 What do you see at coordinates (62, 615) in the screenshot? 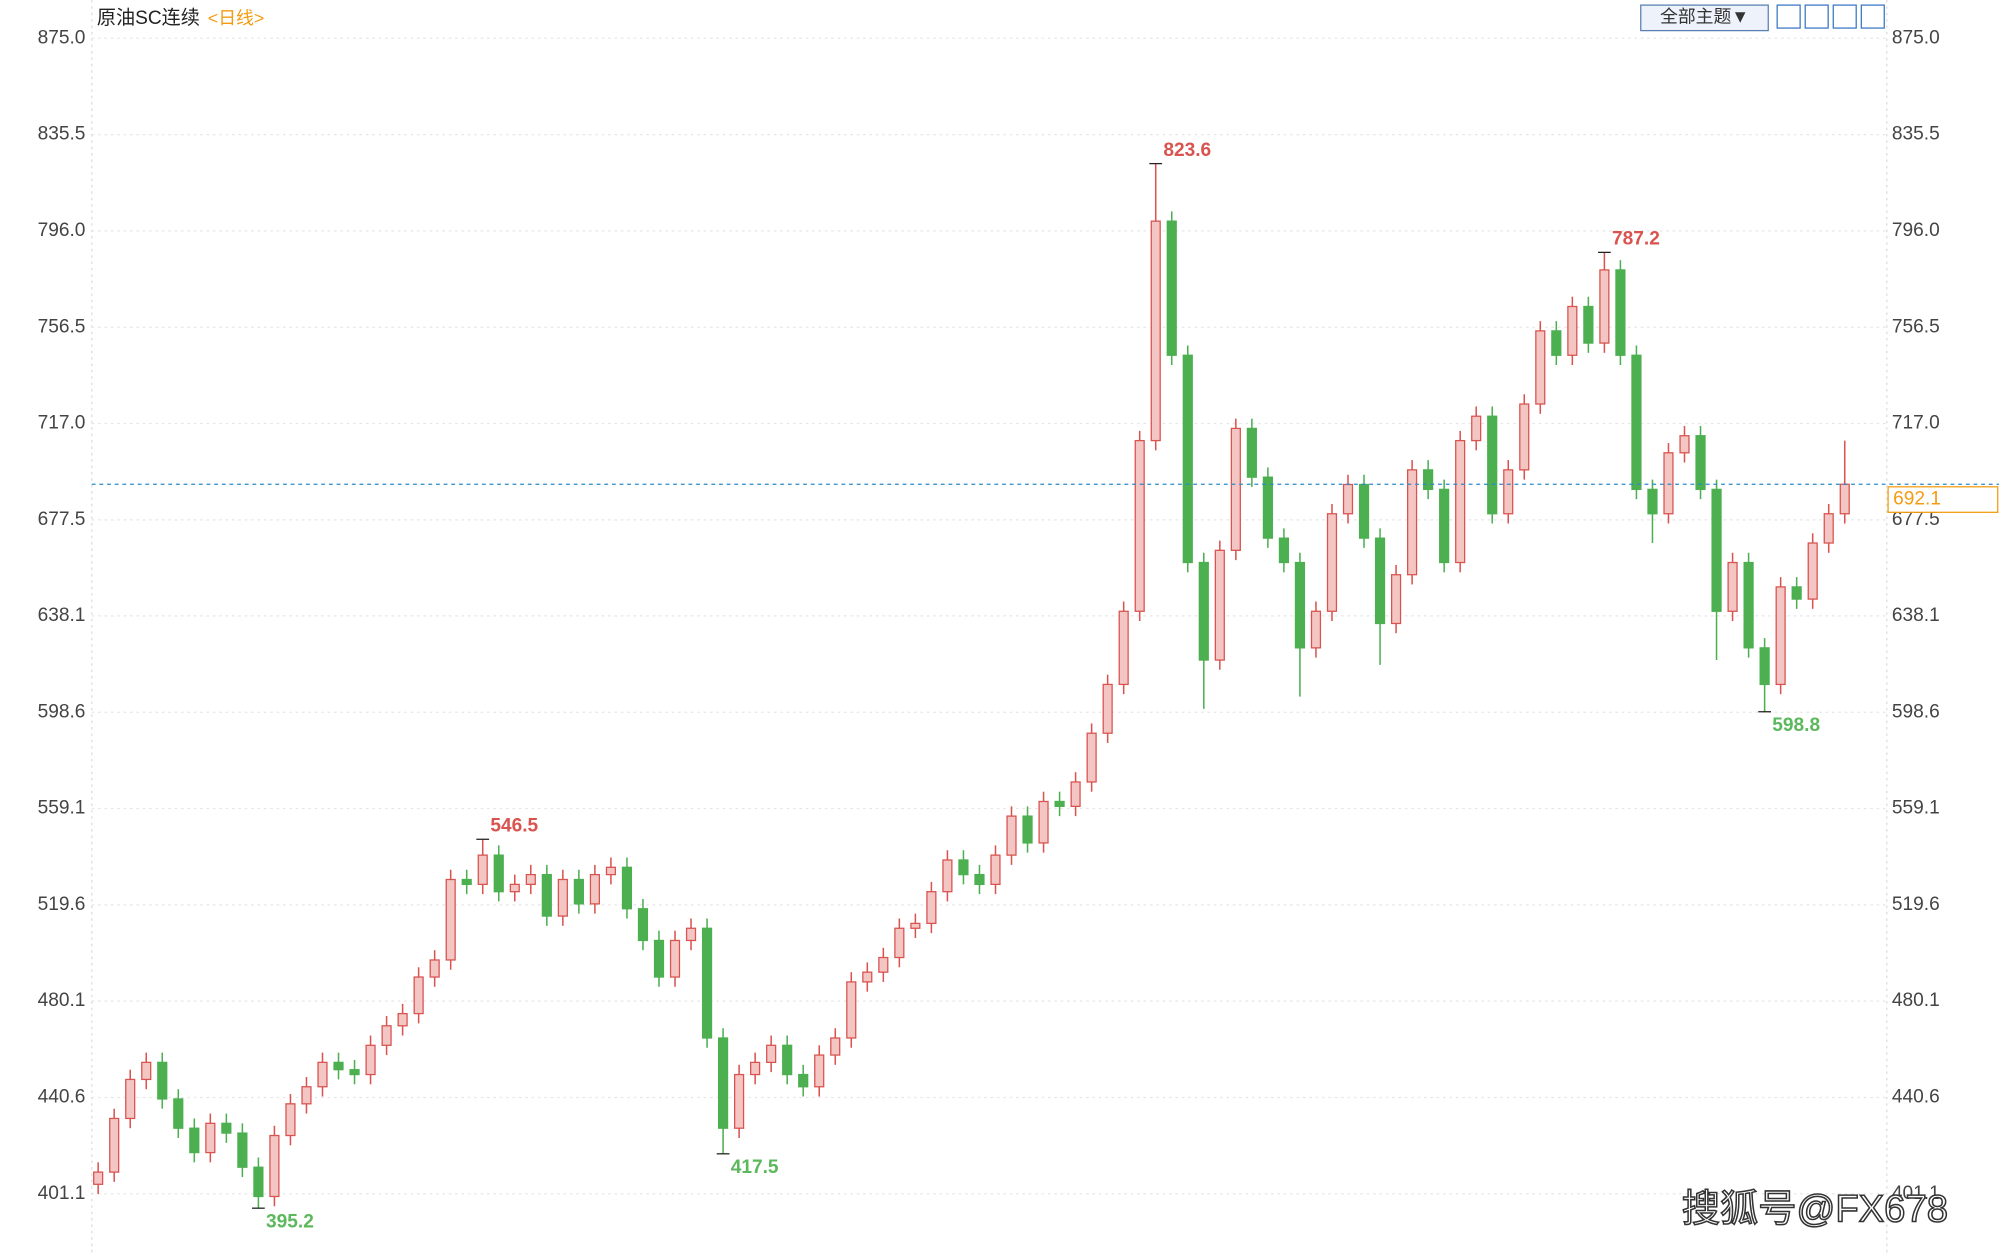
I see `y-tick-label: 638.1` at bounding box center [62, 615].